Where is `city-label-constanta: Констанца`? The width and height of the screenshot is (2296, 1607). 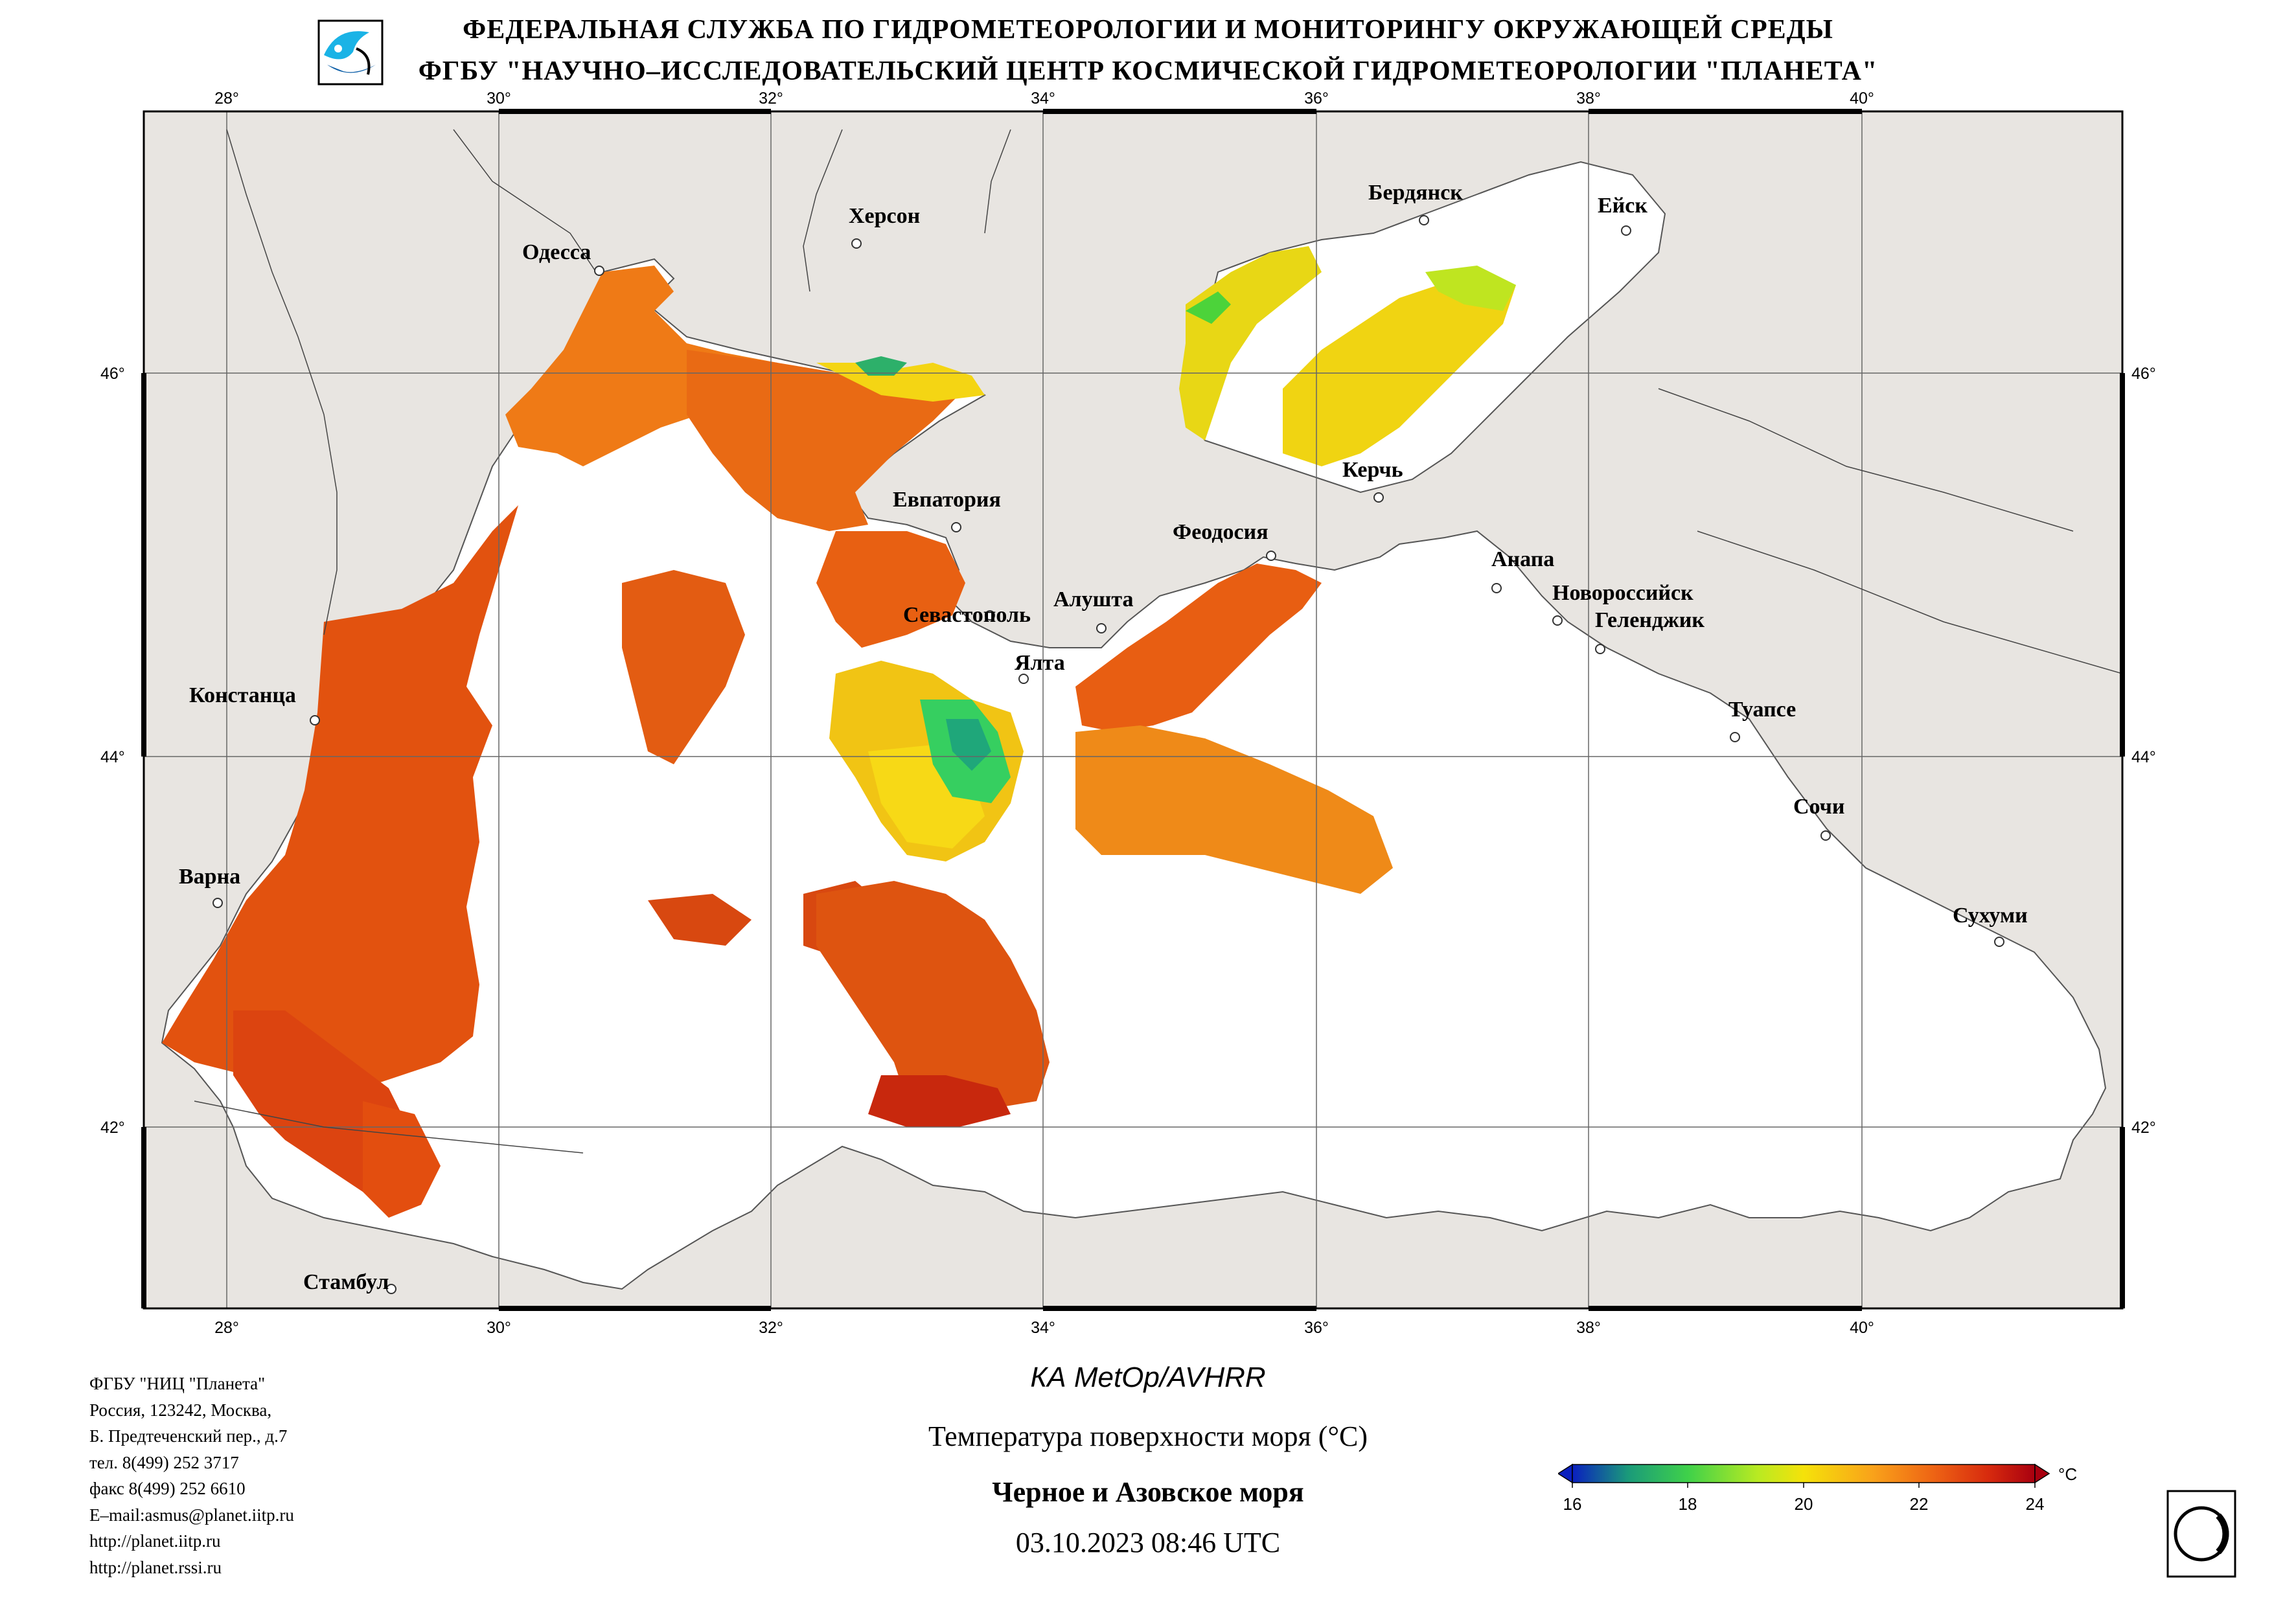 city-label-constanta: Констанца is located at coordinates (242, 695).